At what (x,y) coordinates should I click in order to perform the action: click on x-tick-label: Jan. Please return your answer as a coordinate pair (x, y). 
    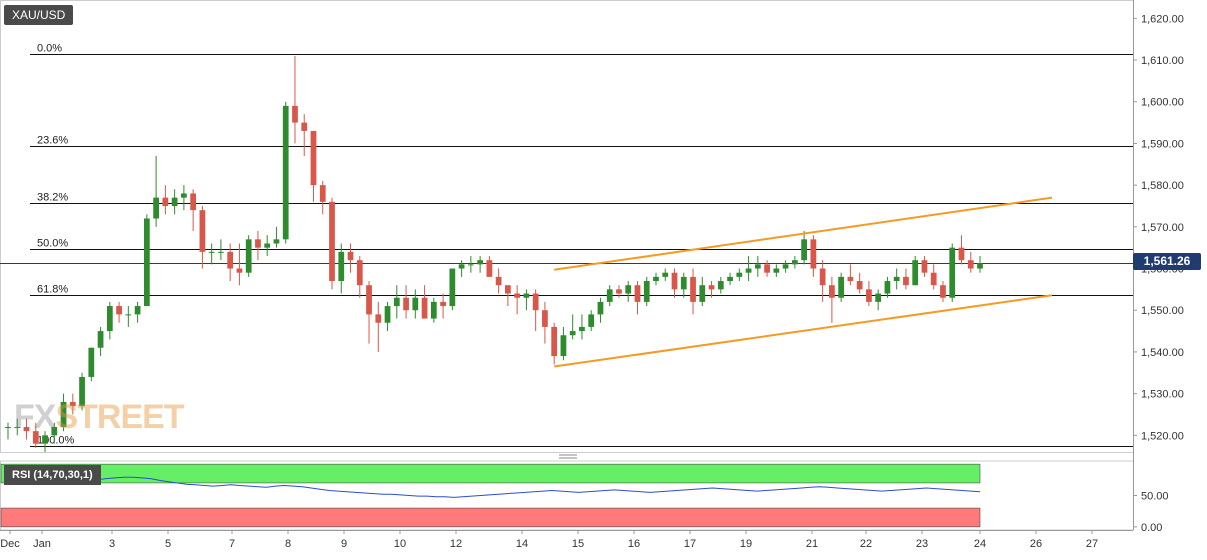
    Looking at the image, I should click on (42, 544).